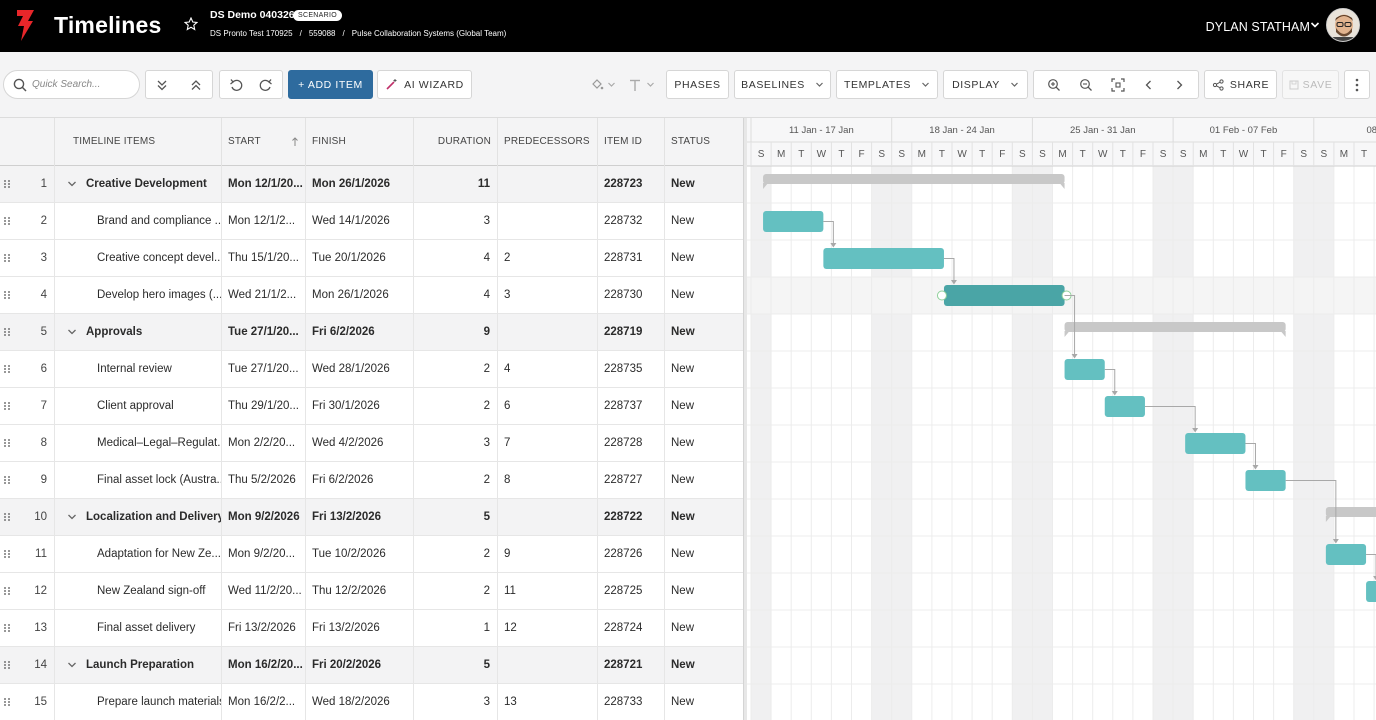  I want to click on column-header-items: TIMELINE ITEMS, so click(138, 142).